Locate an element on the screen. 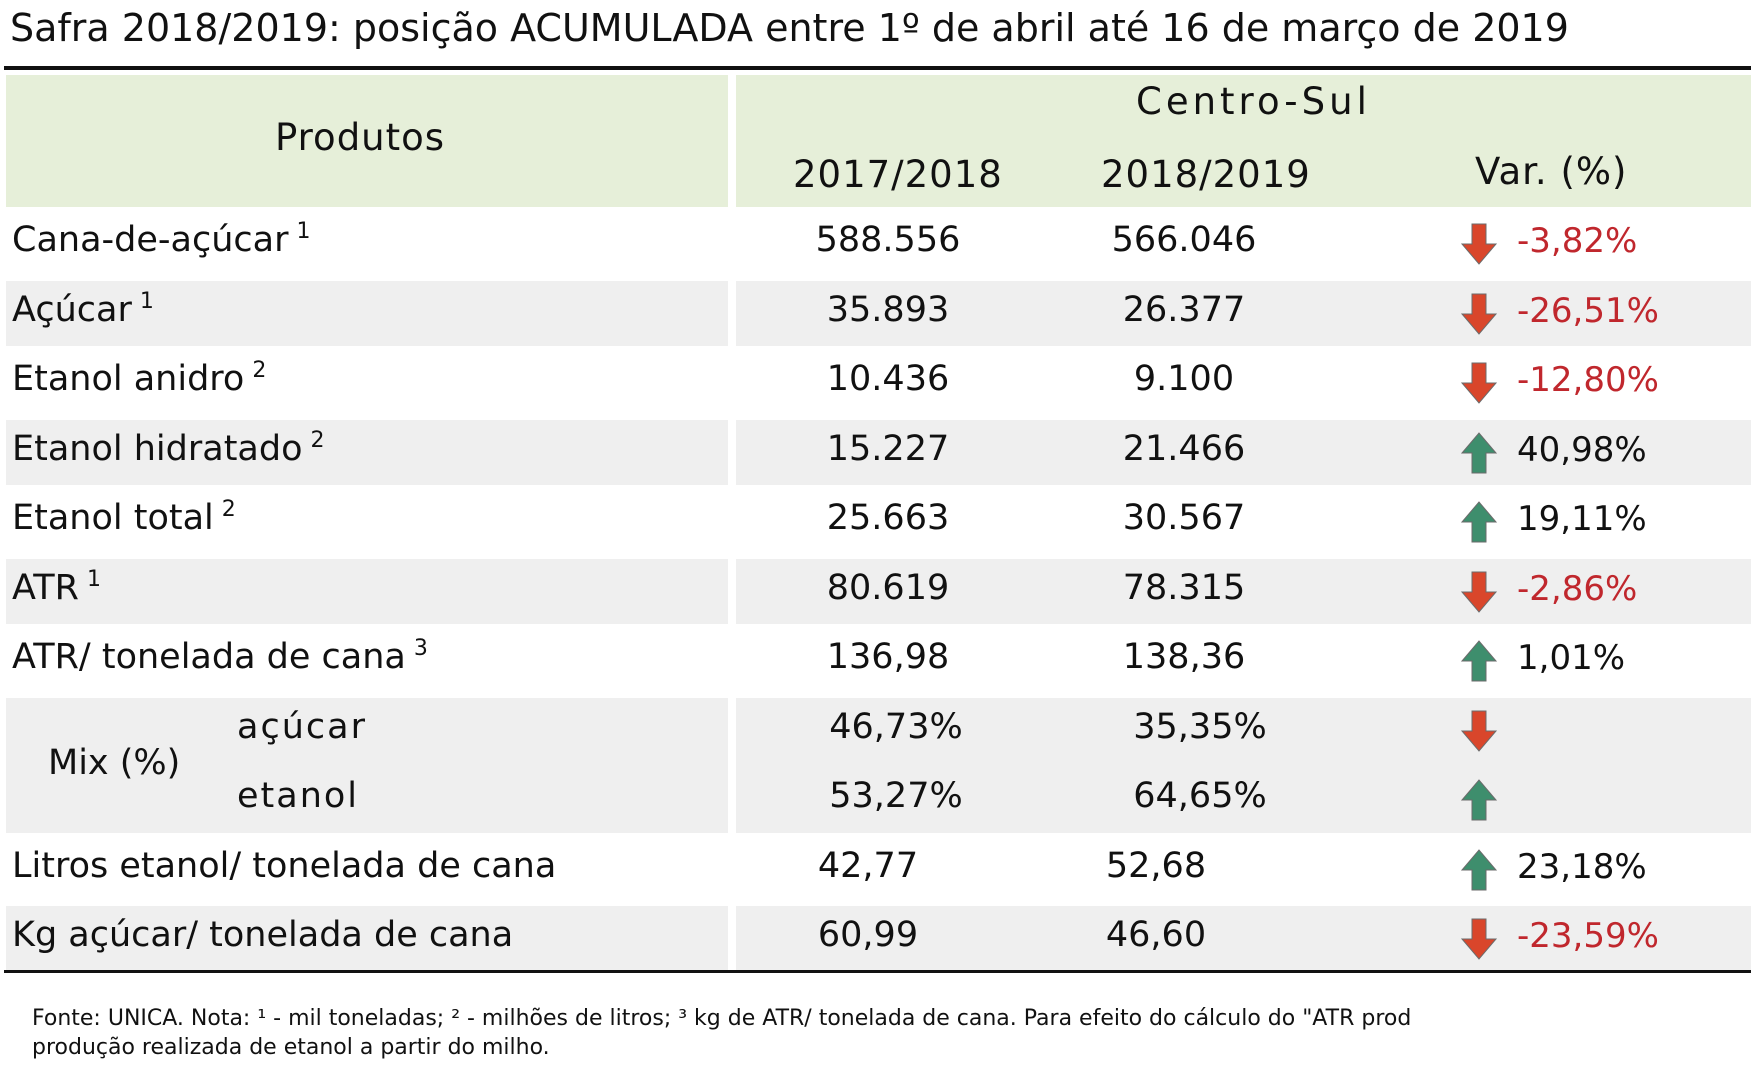  variation-value: -23,59% is located at coordinates (1588, 936).